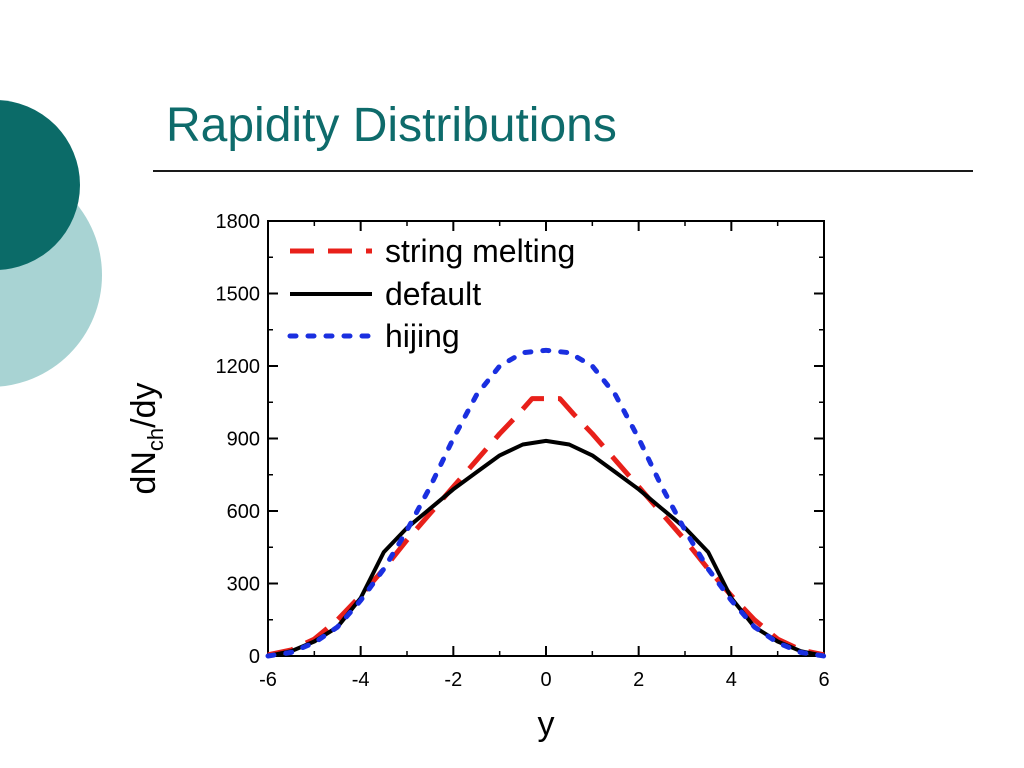 The width and height of the screenshot is (1024, 768). I want to click on legend-label: hijing, so click(422, 336).